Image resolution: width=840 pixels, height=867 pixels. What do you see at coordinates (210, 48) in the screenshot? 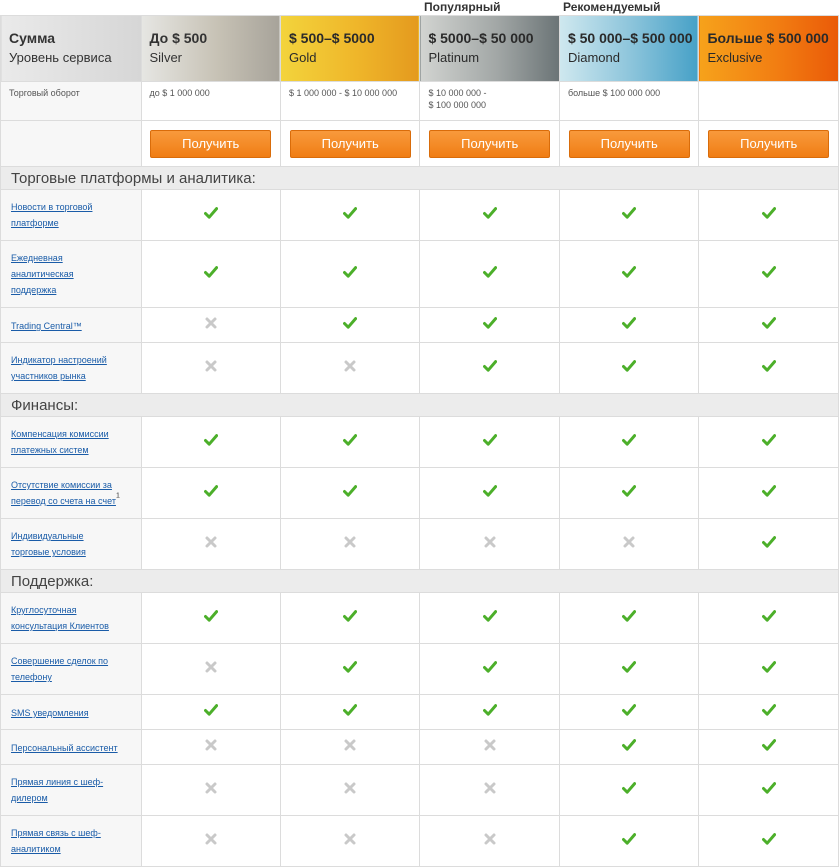
I see `tier-header-silver: До $ 500 Silver` at bounding box center [210, 48].